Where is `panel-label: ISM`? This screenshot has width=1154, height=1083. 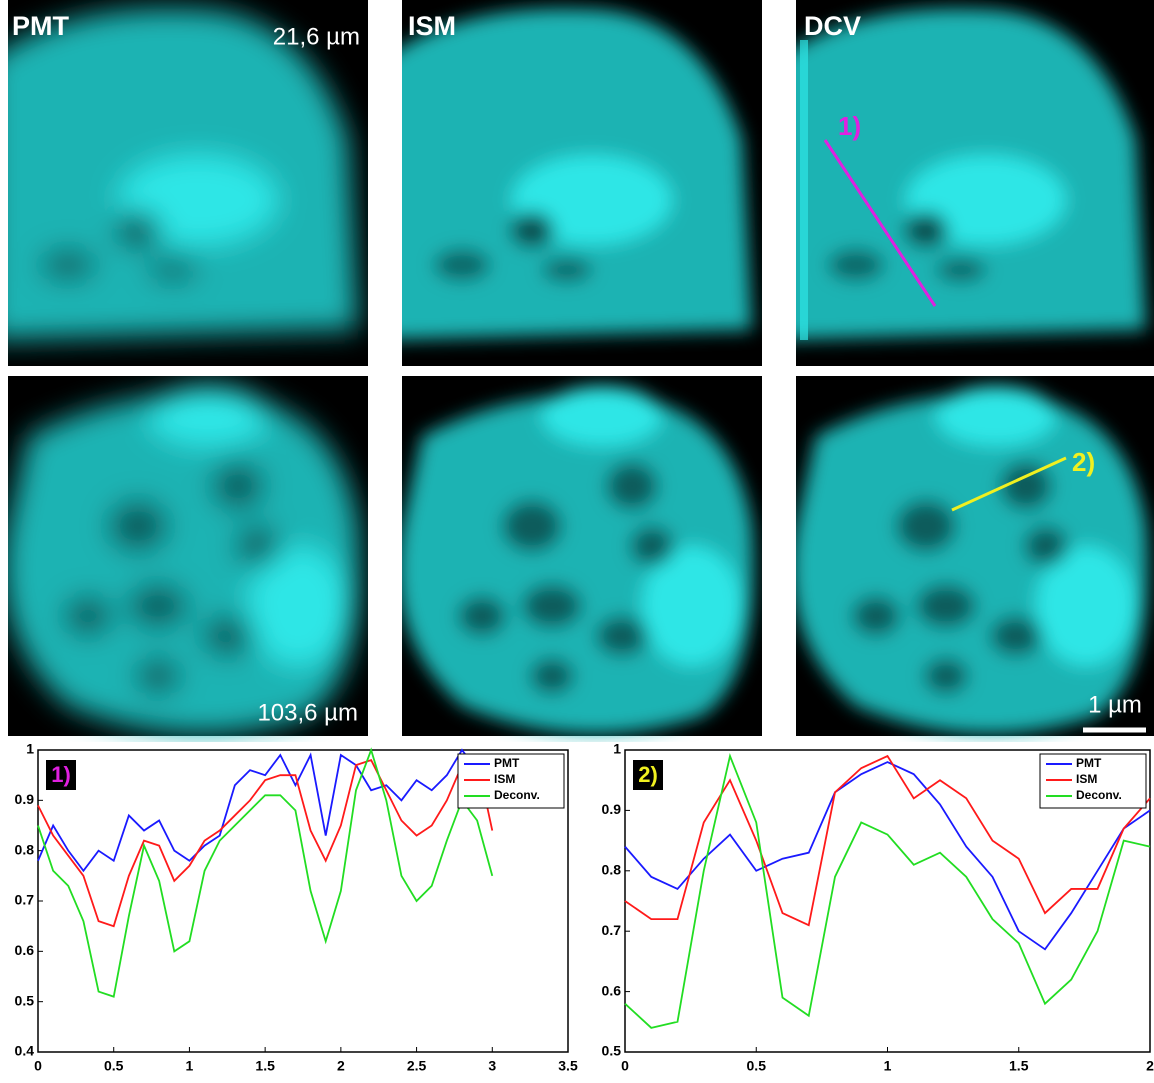 panel-label: ISM is located at coordinates (432, 26).